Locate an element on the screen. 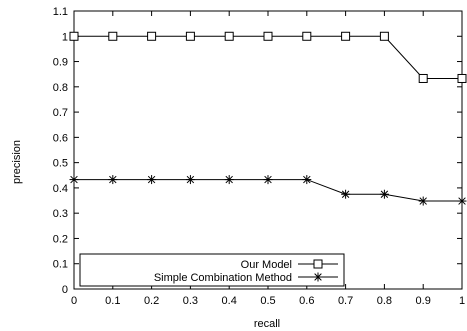  y-tick-label: 0.5 is located at coordinates (60, 164).